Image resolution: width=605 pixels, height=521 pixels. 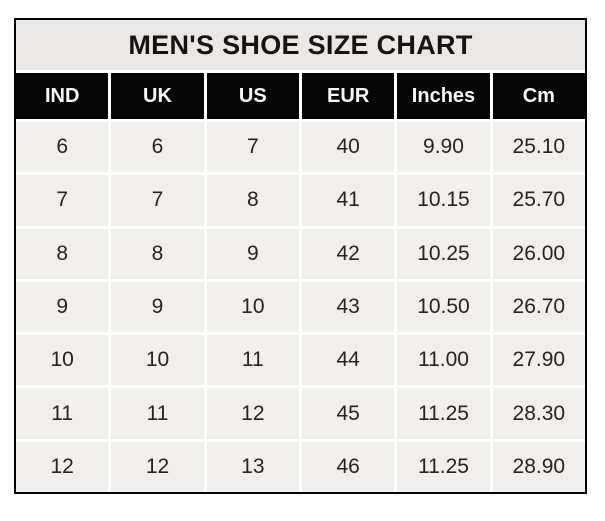 What do you see at coordinates (348, 360) in the screenshot?
I see `cell-eur: 44` at bounding box center [348, 360].